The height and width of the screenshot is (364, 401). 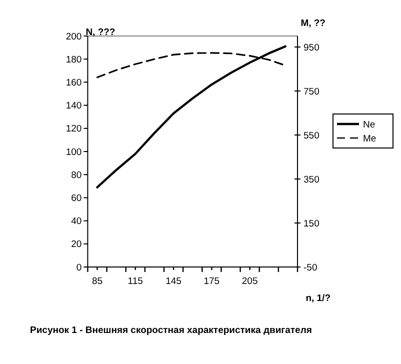 What do you see at coordinates (101, 32) in the screenshot?
I see `y-axis-title: N, ???` at bounding box center [101, 32].